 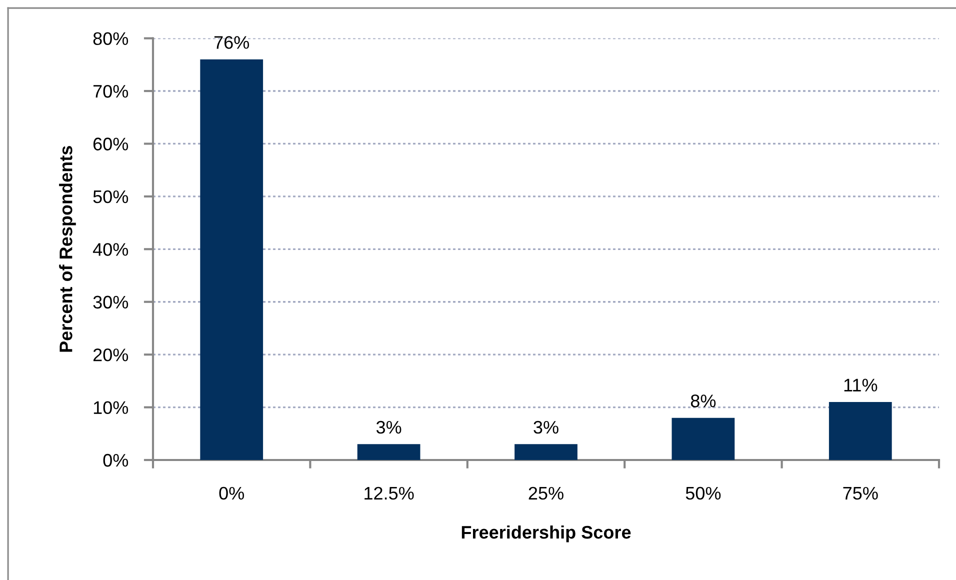 I want to click on data-label: 8%, so click(x=703, y=401).